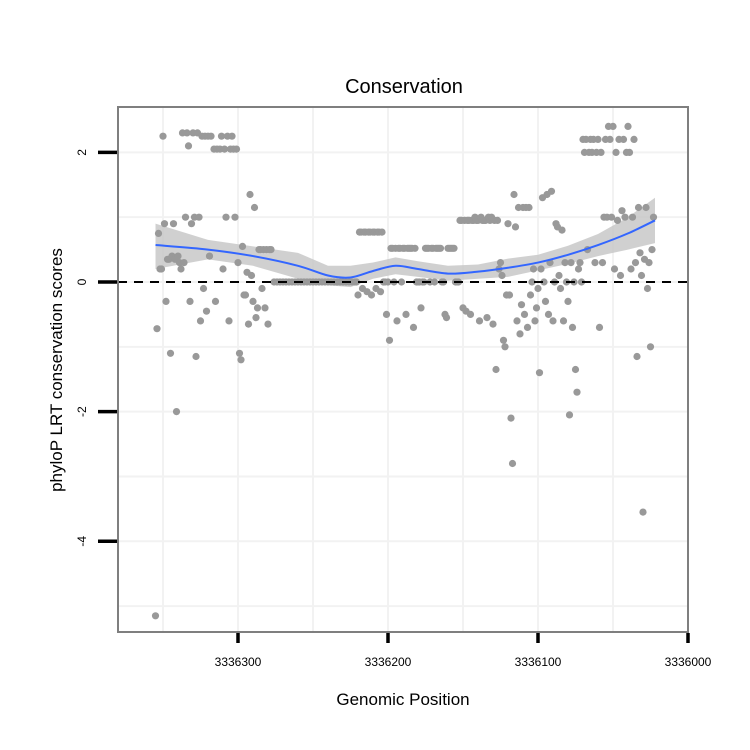  I want to click on x-axis-label: Genomic Position, so click(402, 699).